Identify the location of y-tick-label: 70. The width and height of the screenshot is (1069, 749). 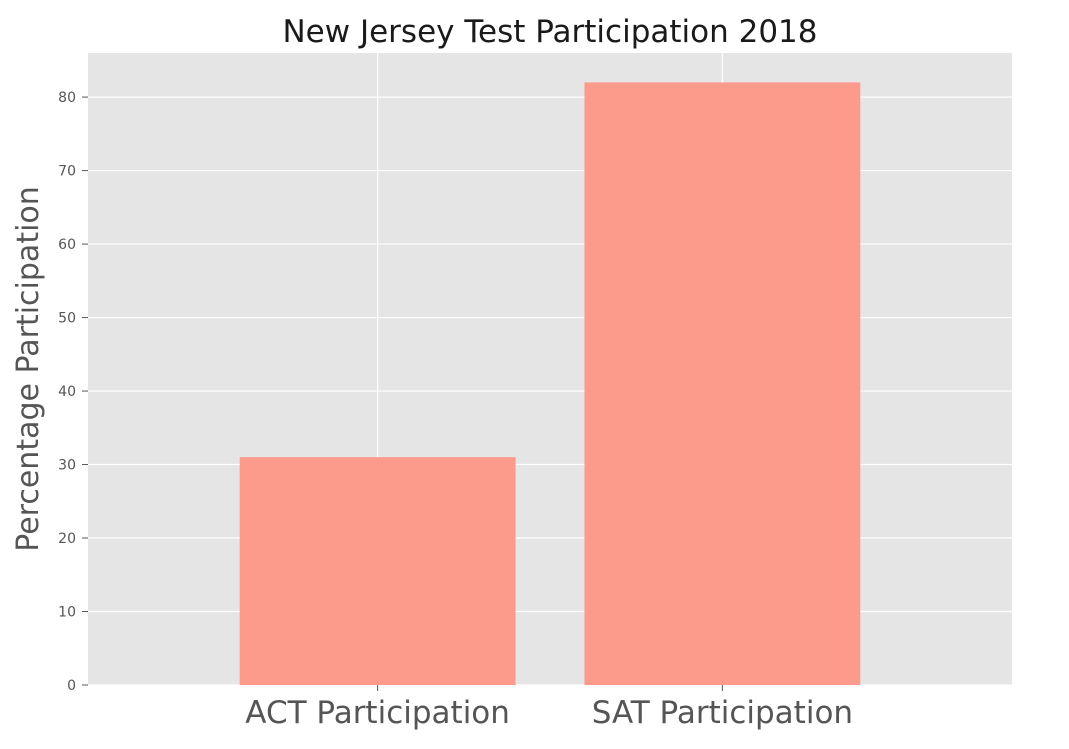
(67, 172).